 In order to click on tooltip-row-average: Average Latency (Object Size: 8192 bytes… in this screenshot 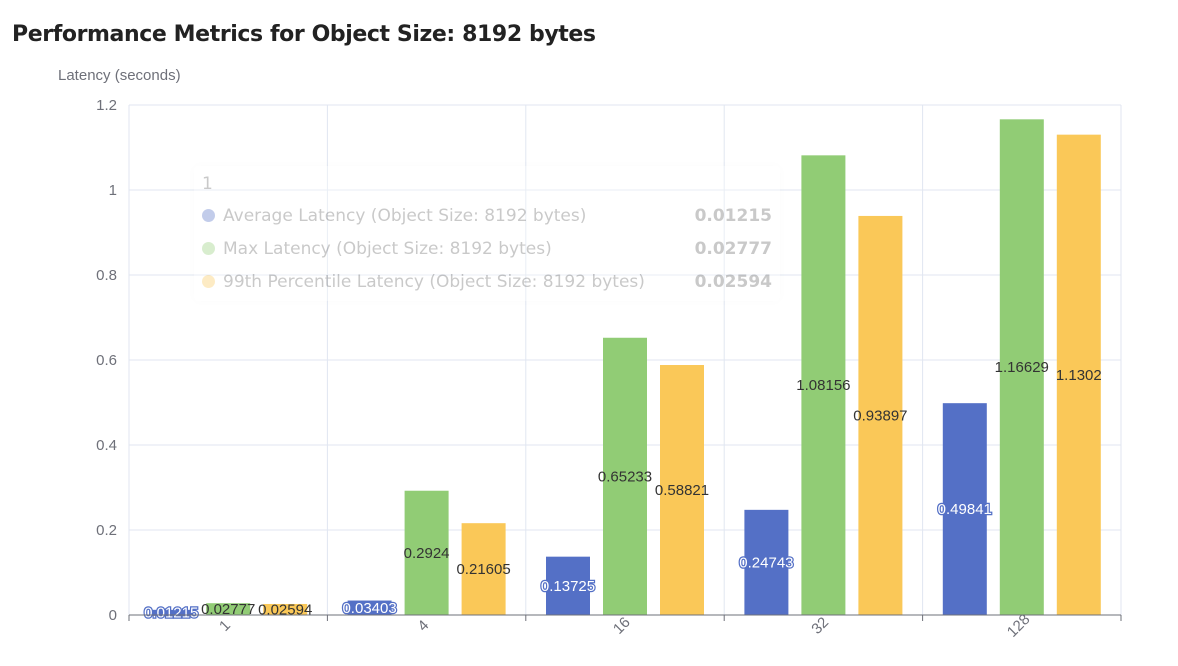, I will do `click(487, 216)`.